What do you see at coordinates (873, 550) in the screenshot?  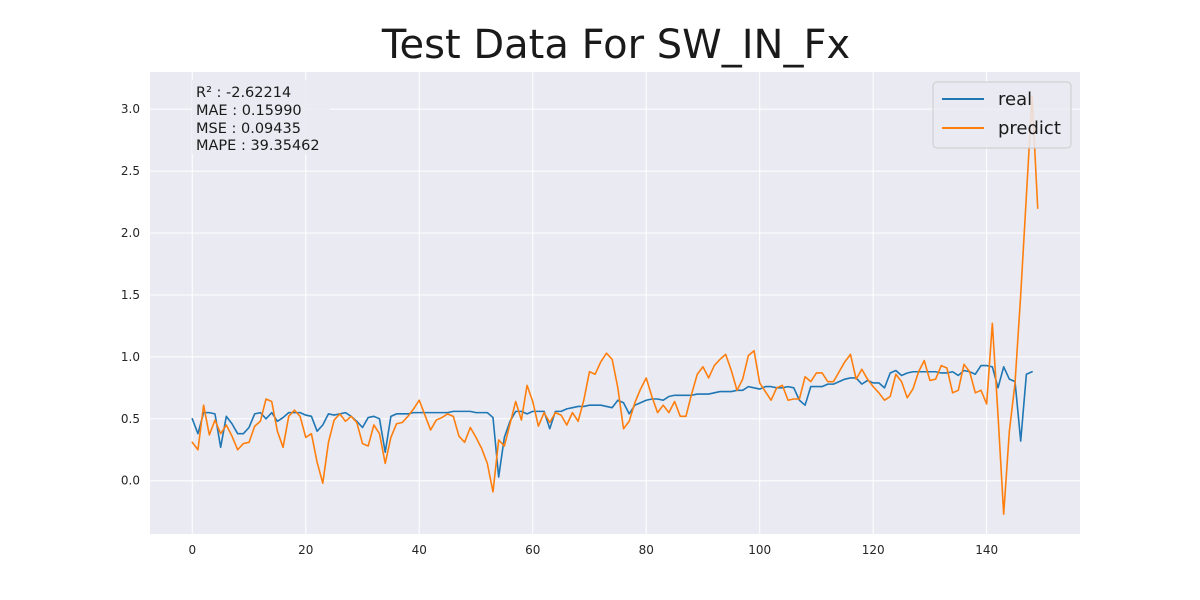 I see `x-tick-label: 120` at bounding box center [873, 550].